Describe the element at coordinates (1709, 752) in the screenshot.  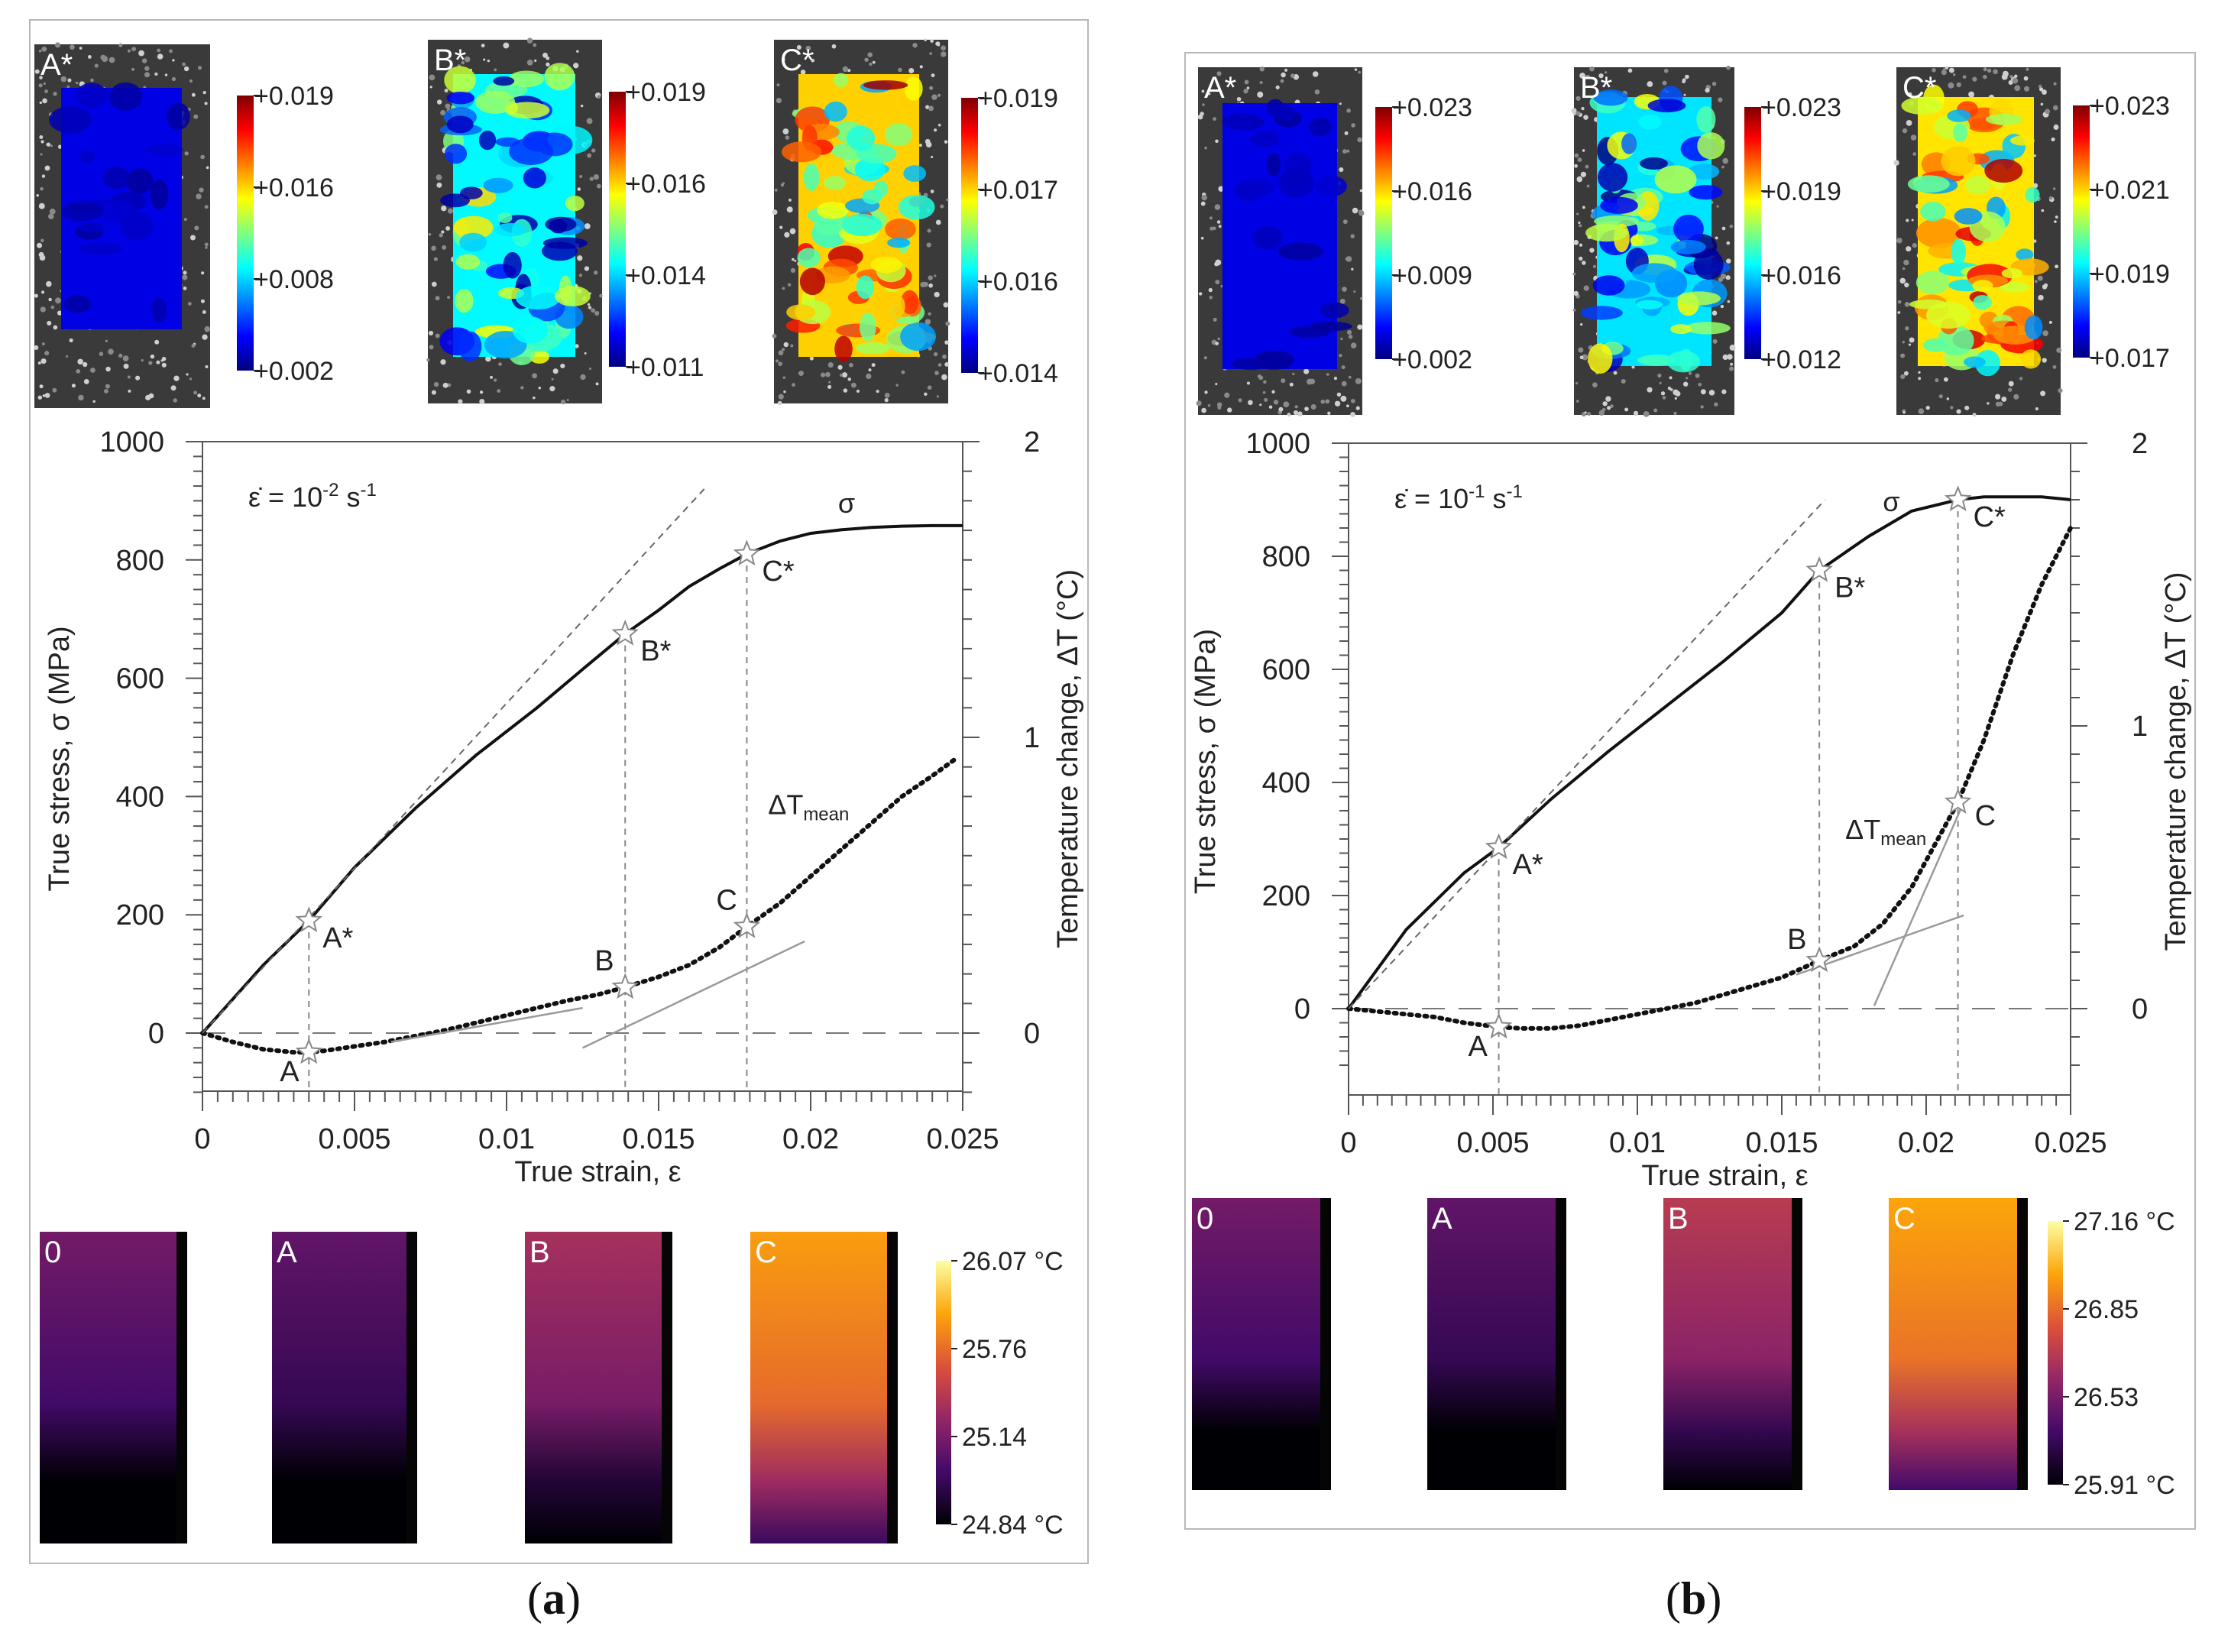
I see `series-σ` at that location.